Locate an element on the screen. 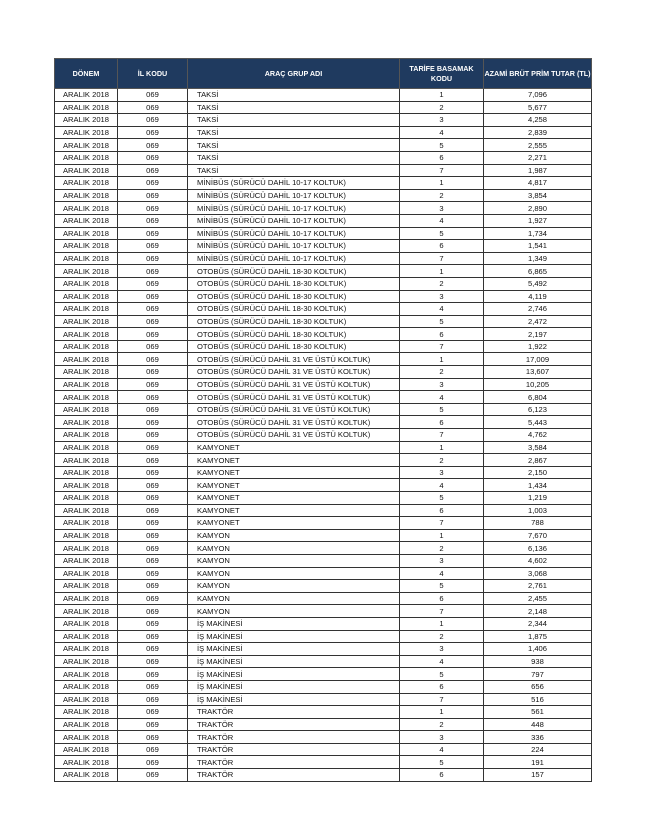  cell-prim-tutar: 7,670 is located at coordinates (537, 535).